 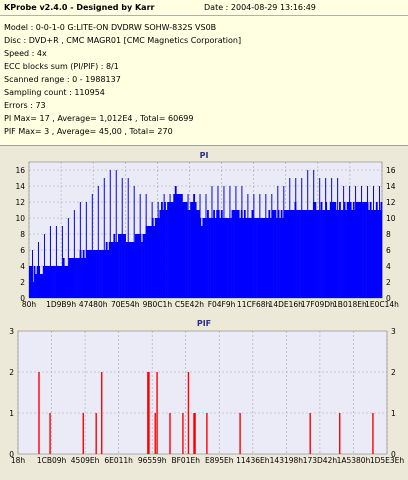 What do you see at coordinates (22, 266) in the screenshot?
I see `pi-y-tick-left: 4` at bounding box center [22, 266].